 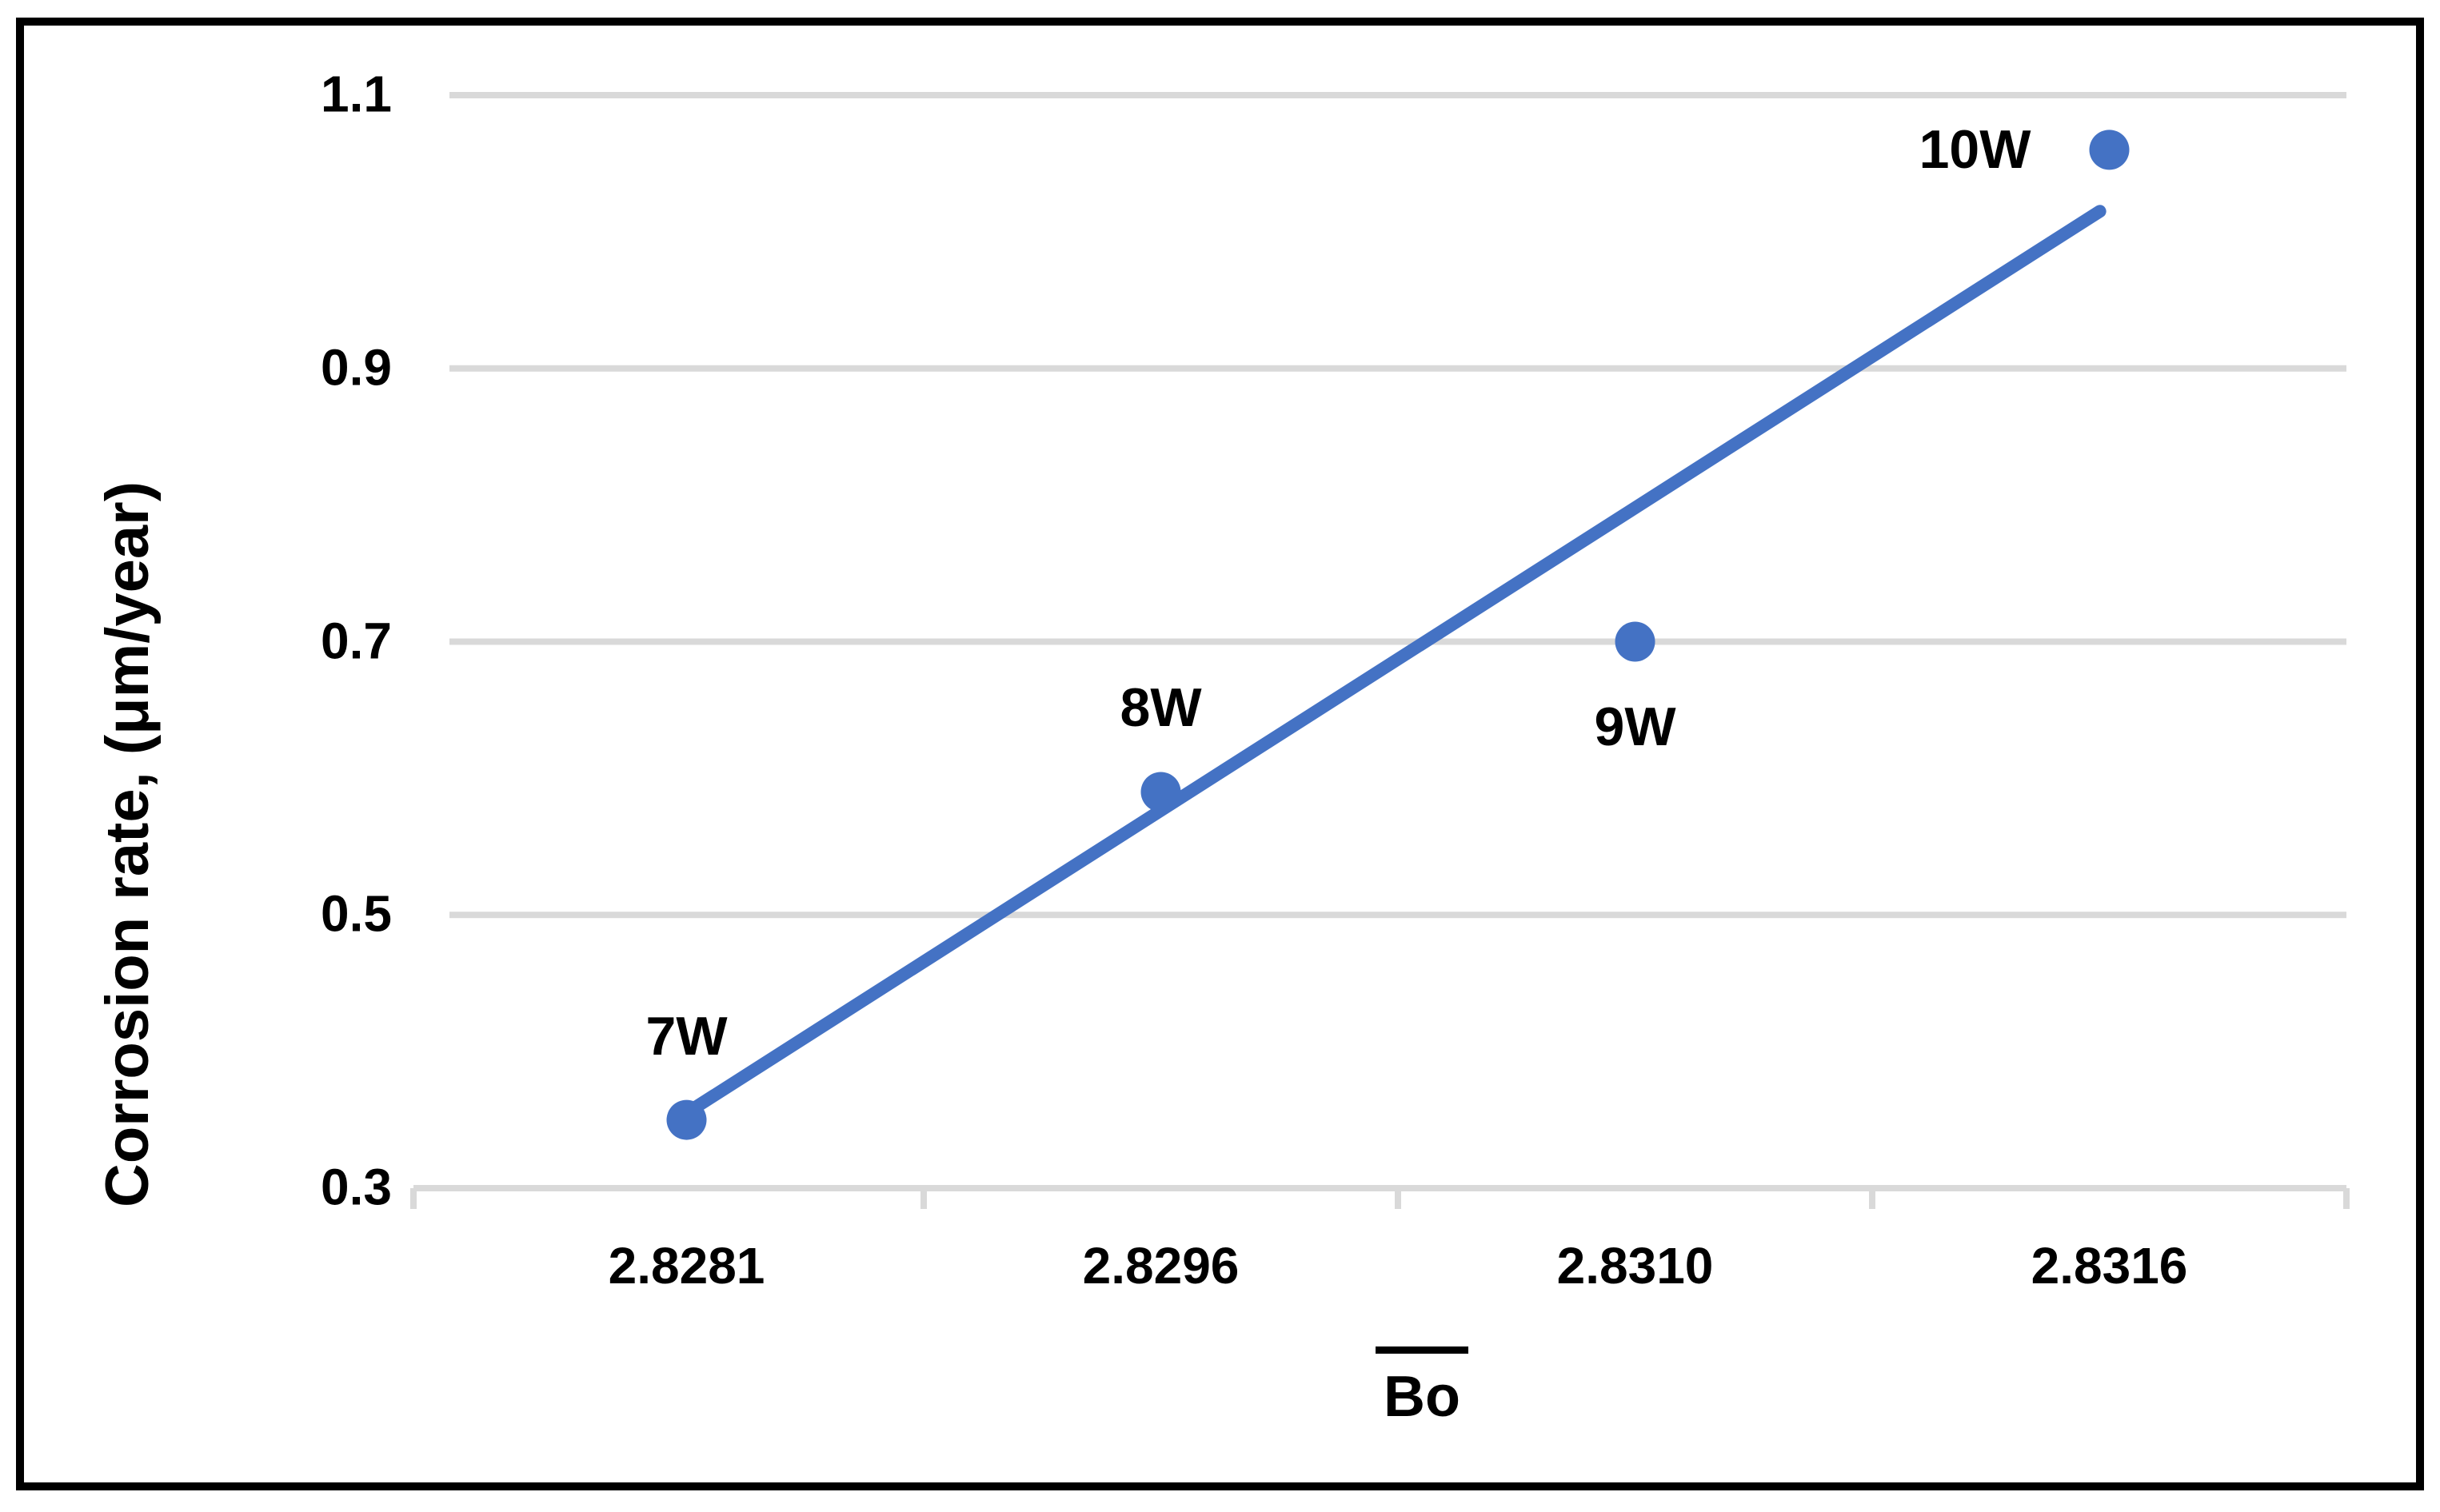 I want to click on data-point-9W, so click(x=1635, y=641).